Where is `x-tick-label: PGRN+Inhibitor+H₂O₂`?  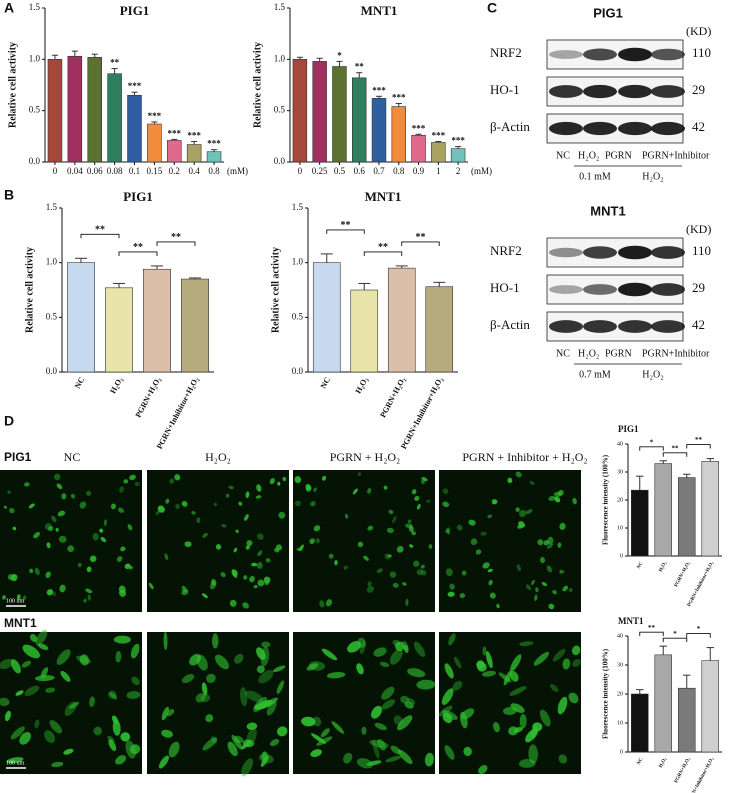 x-tick-label: PGRN+Inhibitor+H₂O₂ is located at coordinates (701, 584).